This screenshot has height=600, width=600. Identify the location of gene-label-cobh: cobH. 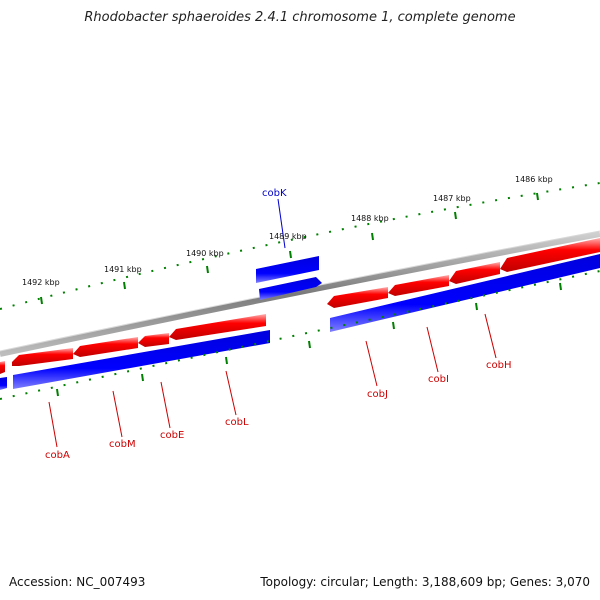
(498, 365).